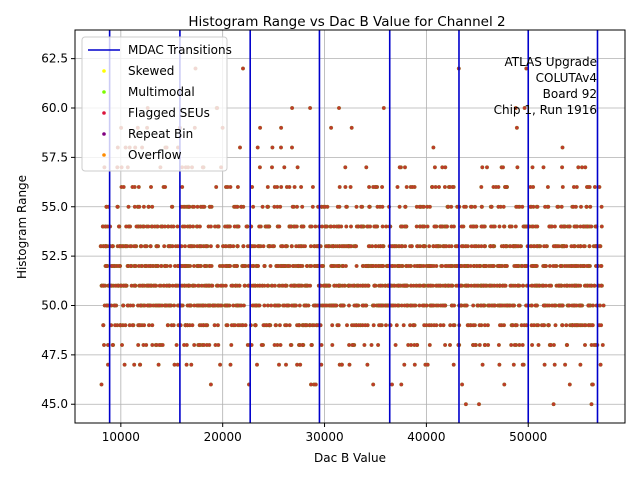  I want to click on x-tick-label: 20000, so click(223, 437).